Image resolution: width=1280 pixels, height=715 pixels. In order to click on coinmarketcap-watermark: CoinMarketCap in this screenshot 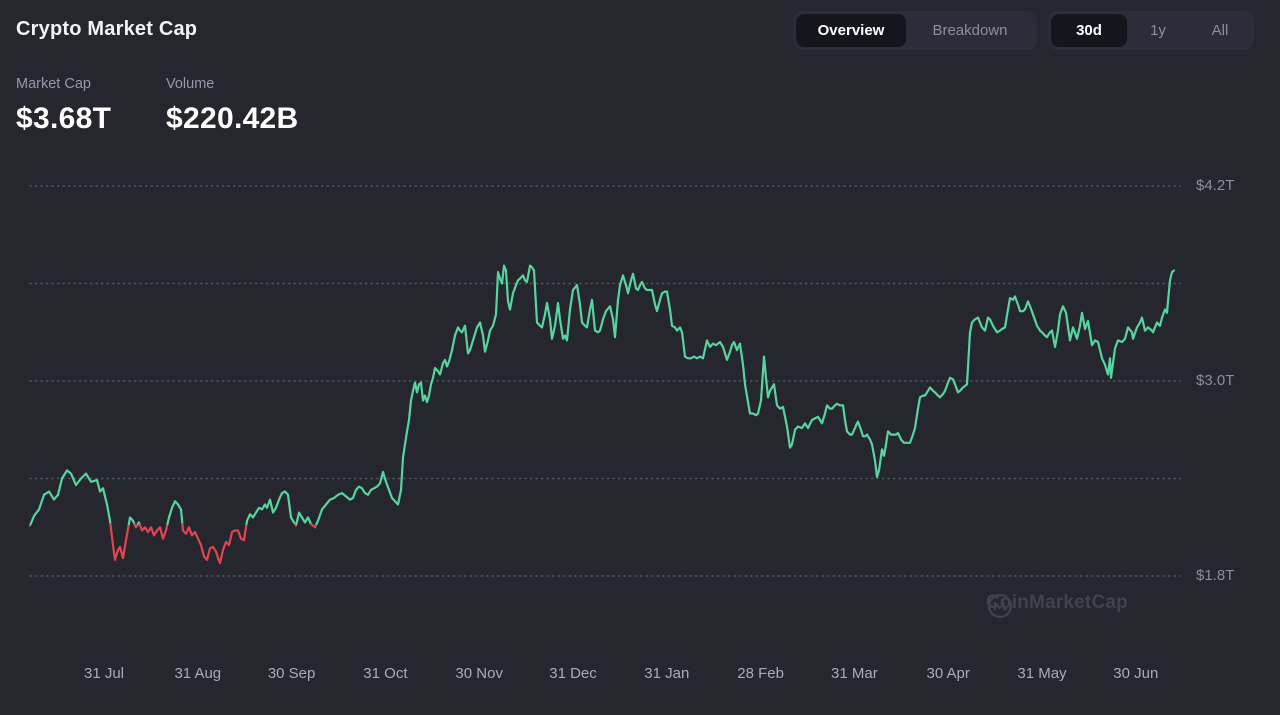, I will do `click(1057, 605)`.